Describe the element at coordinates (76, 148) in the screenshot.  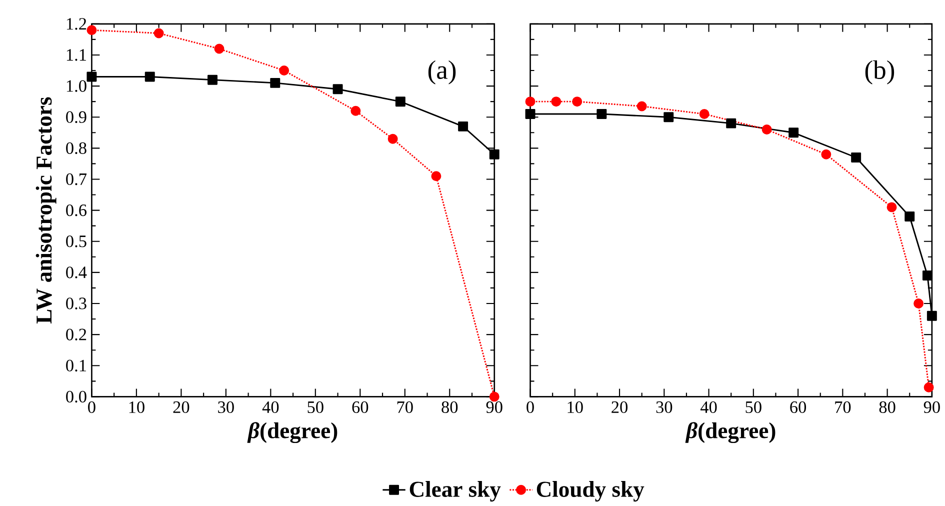
I see `y-tick-label: 0.8` at that location.